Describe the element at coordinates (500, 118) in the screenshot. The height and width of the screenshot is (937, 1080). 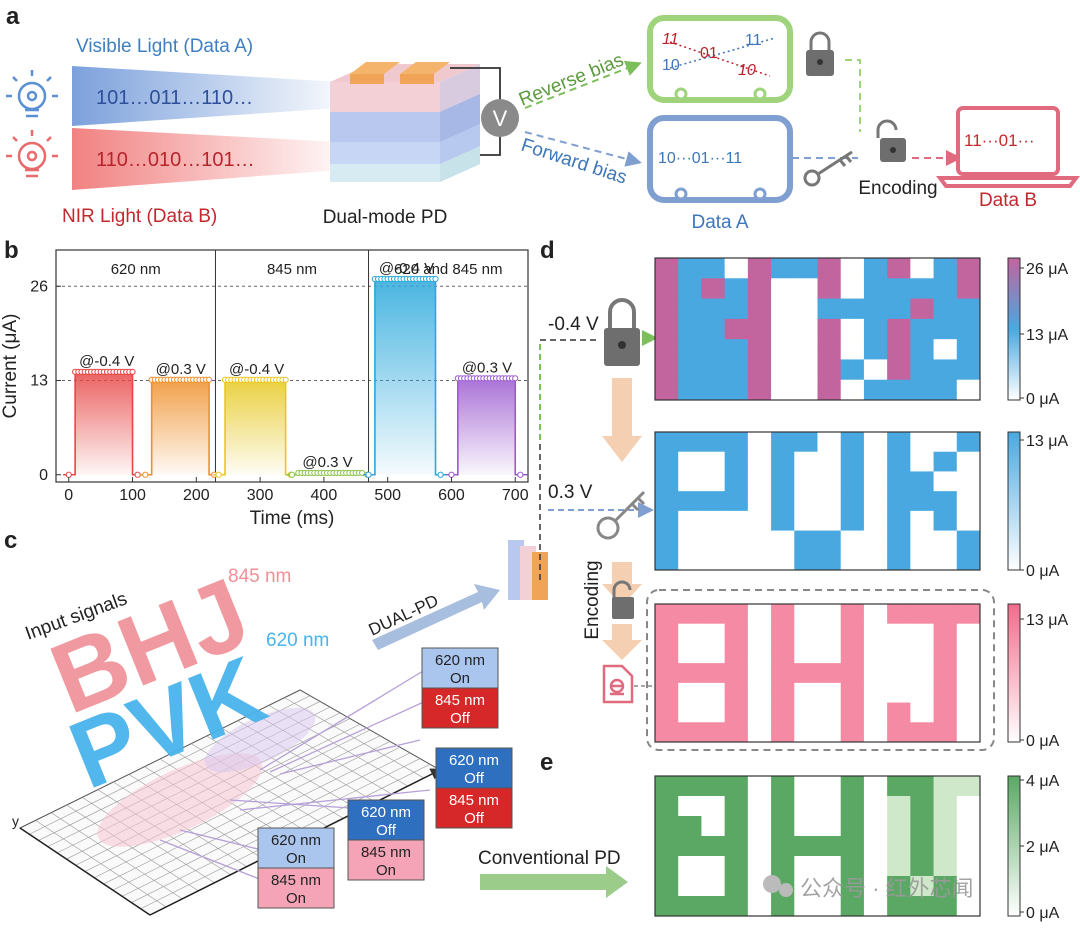
I see `voltmeter-icon` at that location.